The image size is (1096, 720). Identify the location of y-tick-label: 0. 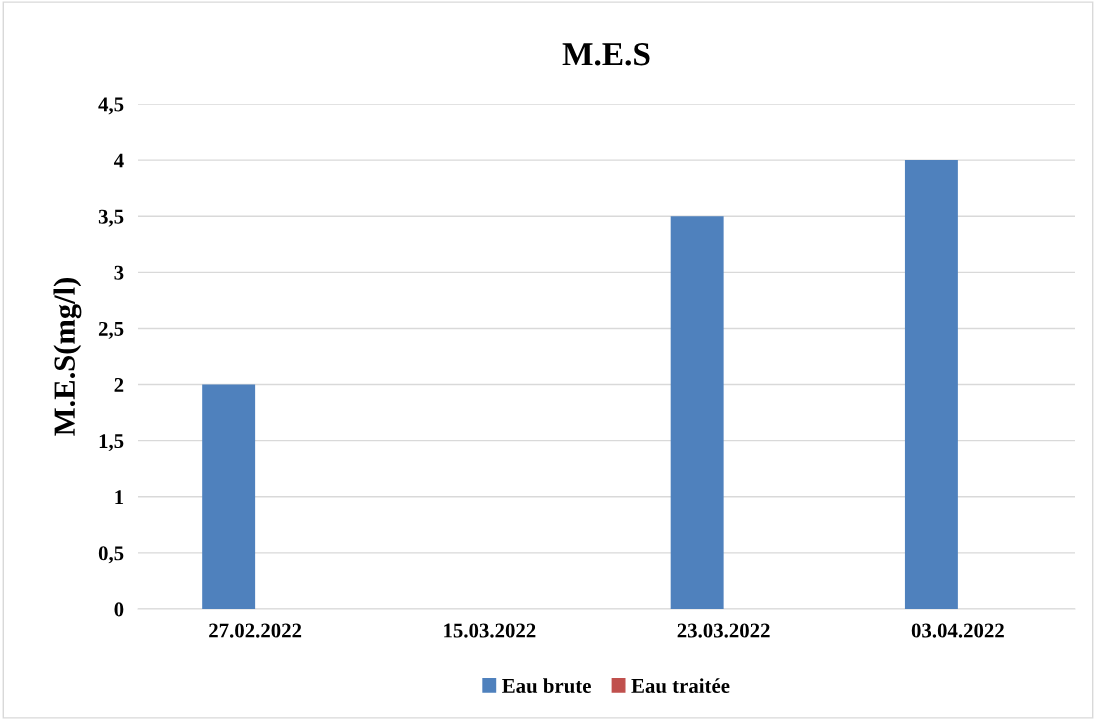
(119, 609).